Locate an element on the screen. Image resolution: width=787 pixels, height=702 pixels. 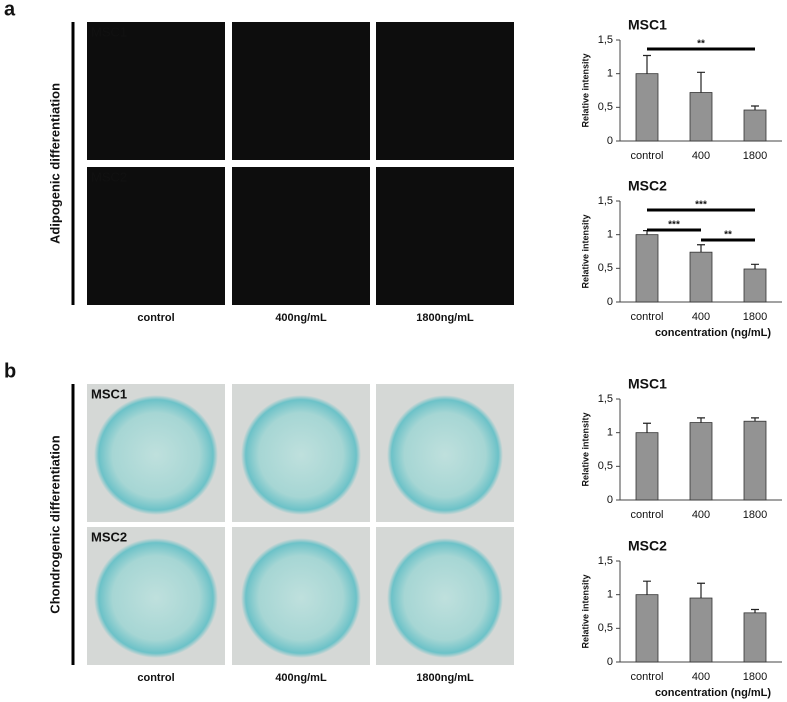
panel-letter: a is located at coordinates (10, 10).